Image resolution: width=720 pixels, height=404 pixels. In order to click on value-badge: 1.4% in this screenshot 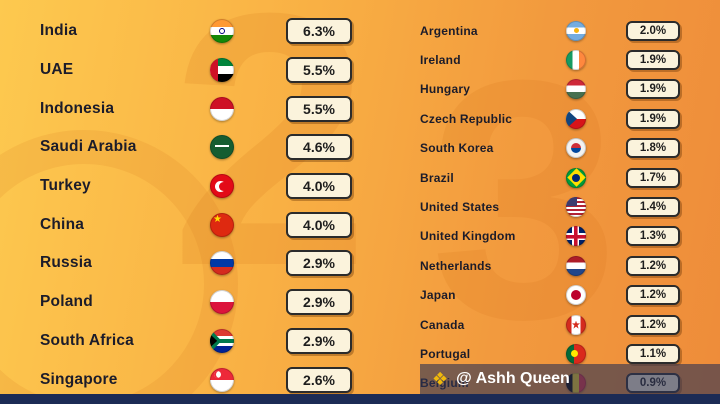, I will do `click(653, 207)`.